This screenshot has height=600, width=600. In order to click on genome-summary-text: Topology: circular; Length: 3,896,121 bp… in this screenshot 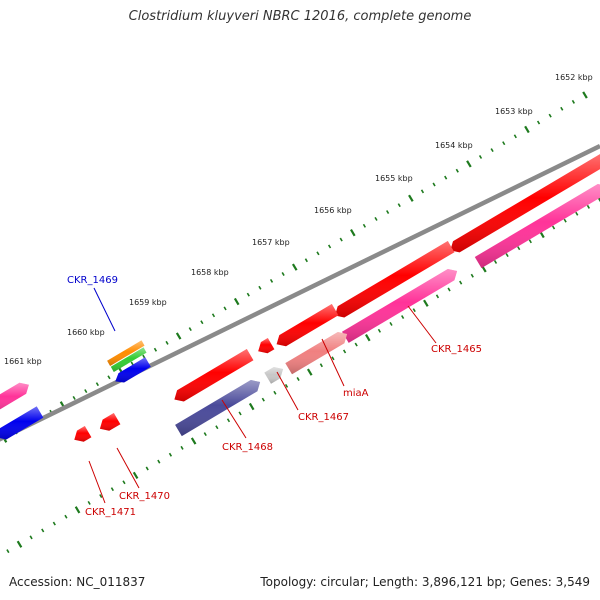, I will do `click(425, 582)`.